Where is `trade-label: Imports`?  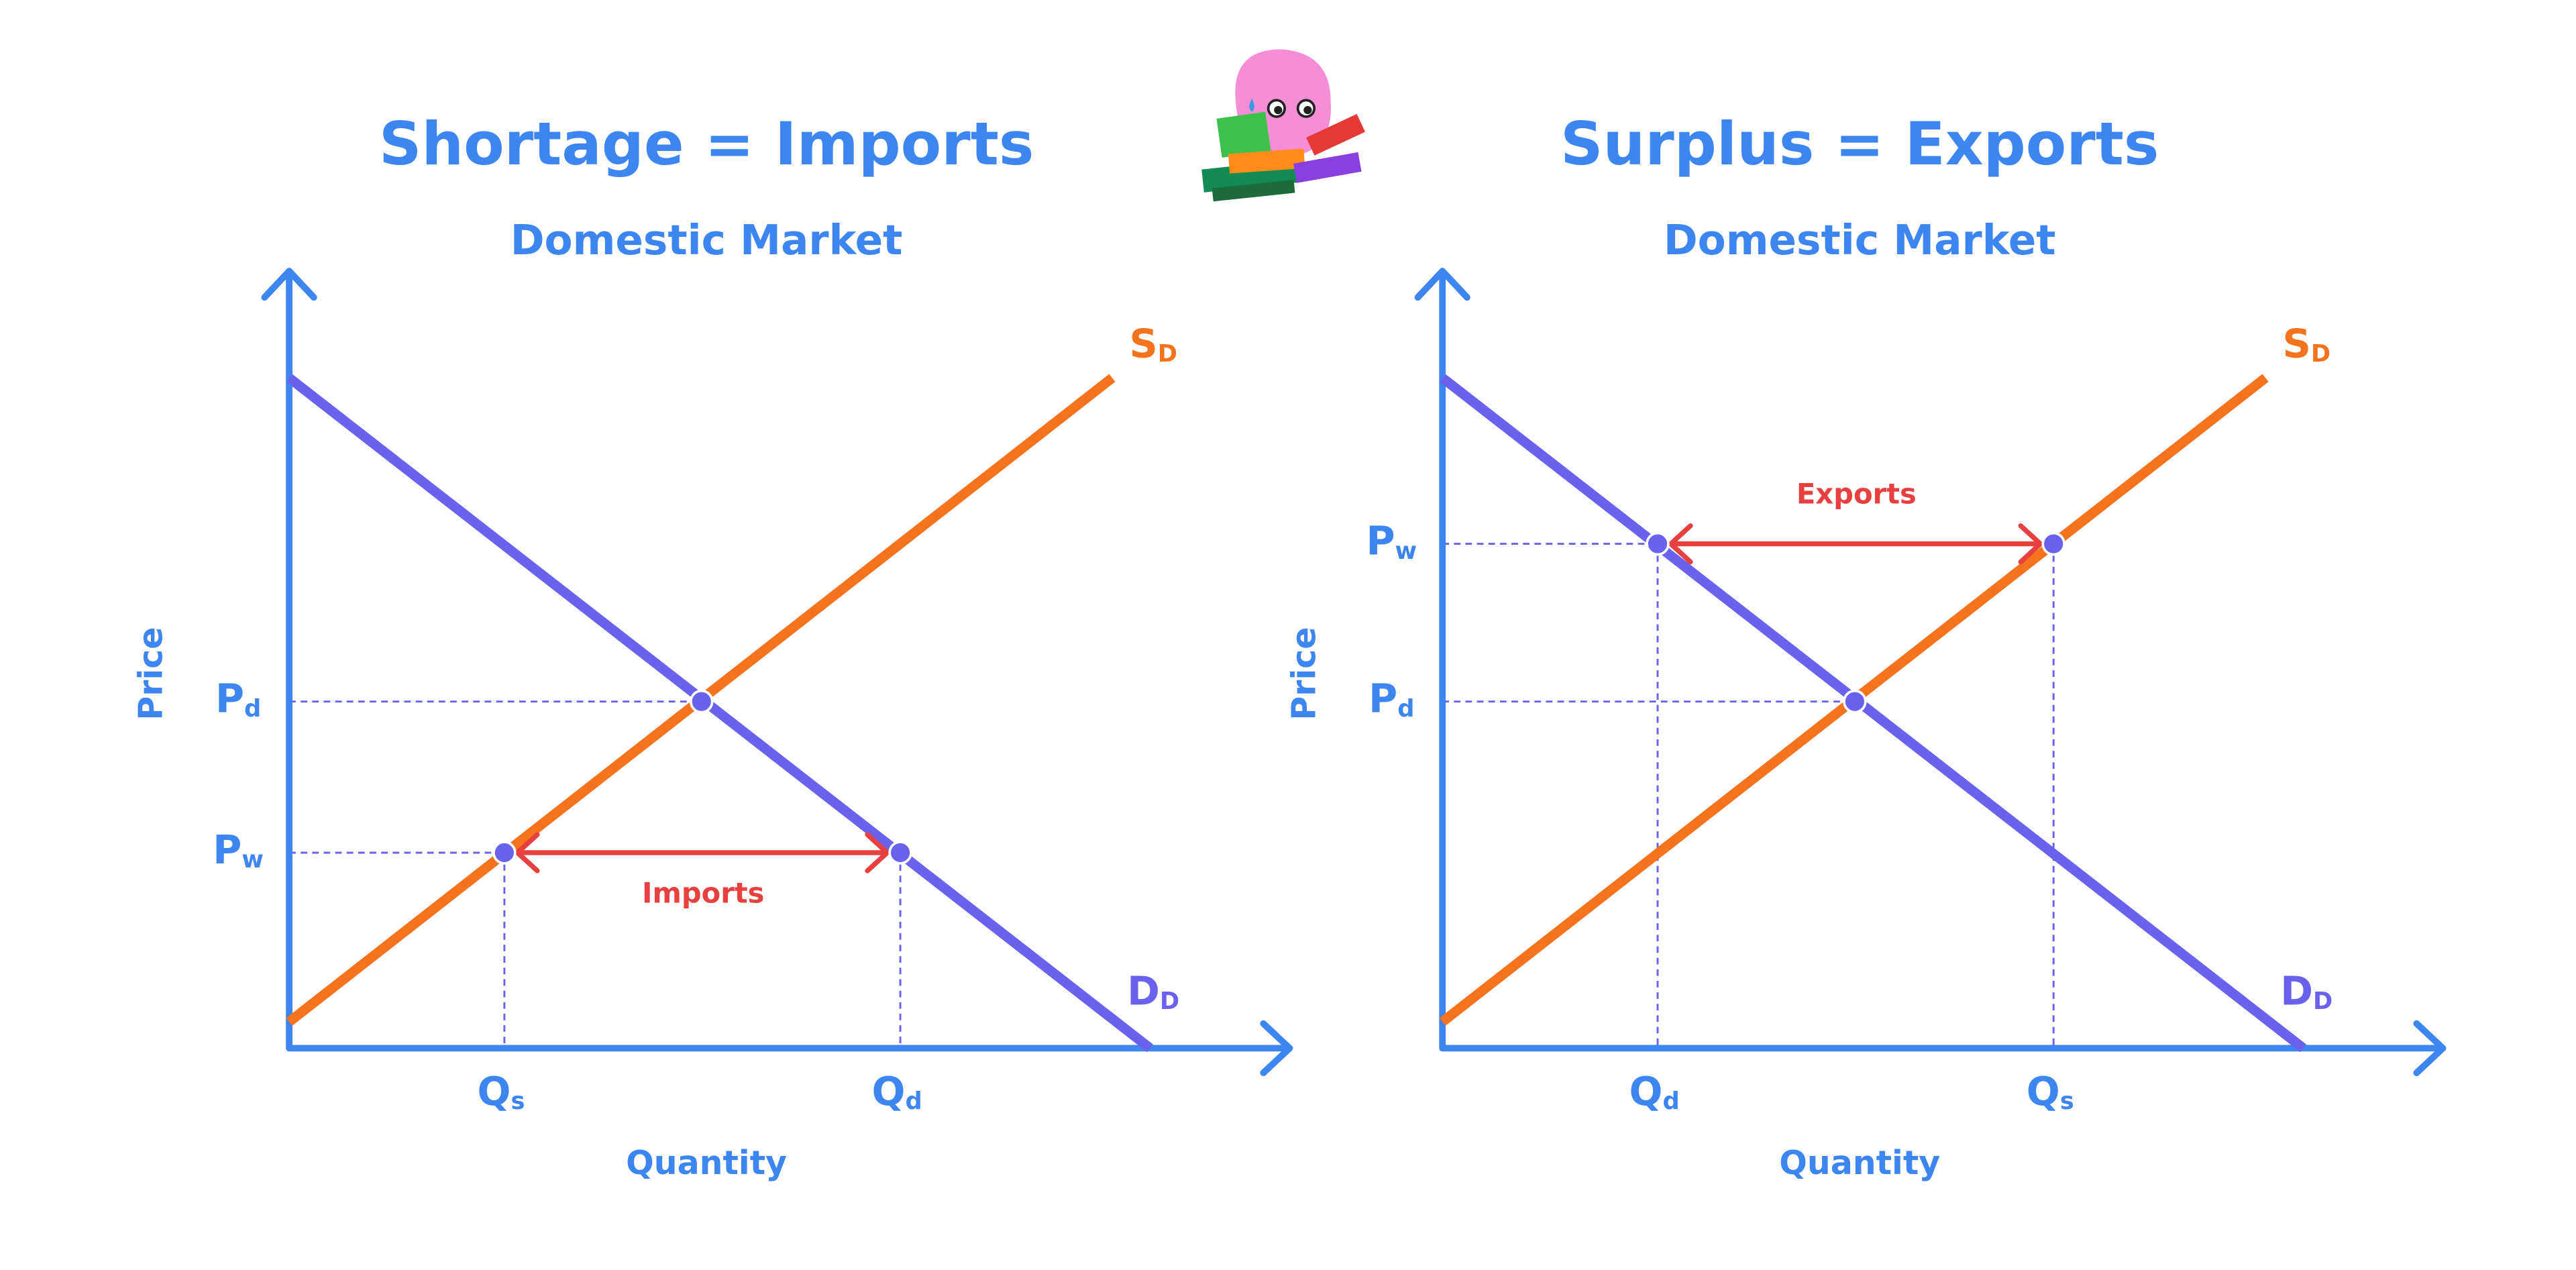
trade-label: Imports is located at coordinates (703, 893).